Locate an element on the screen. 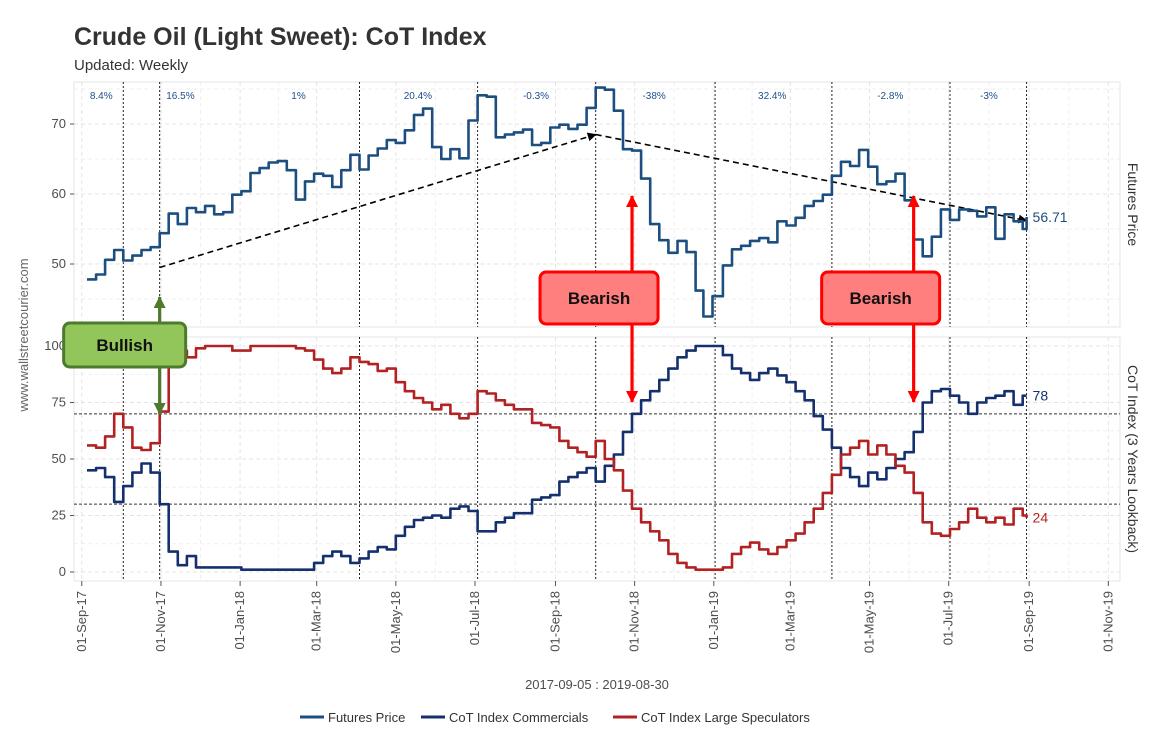 Image resolution: width=1164 pixels, height=741 pixels. period-return-labels: 8.4% 16.5% 1% 20.4% -0.3% -38% 32.4% -2.8% -3% is located at coordinates (544, 96).